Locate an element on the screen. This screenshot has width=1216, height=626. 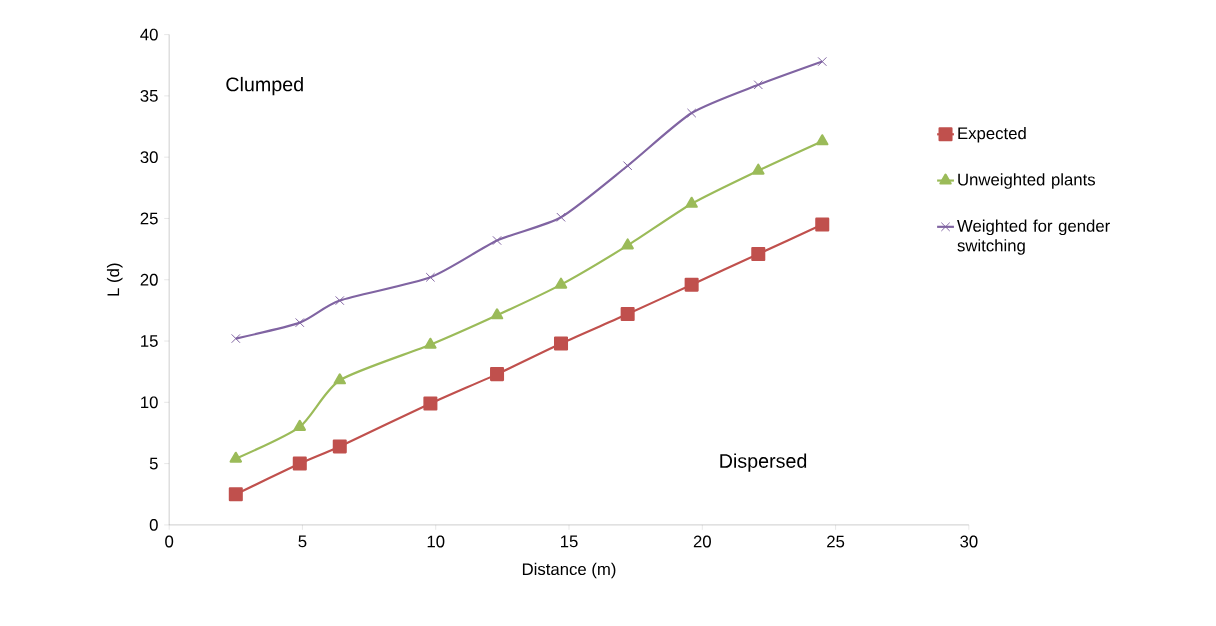
y-tick-label: 20 is located at coordinates (149, 279).